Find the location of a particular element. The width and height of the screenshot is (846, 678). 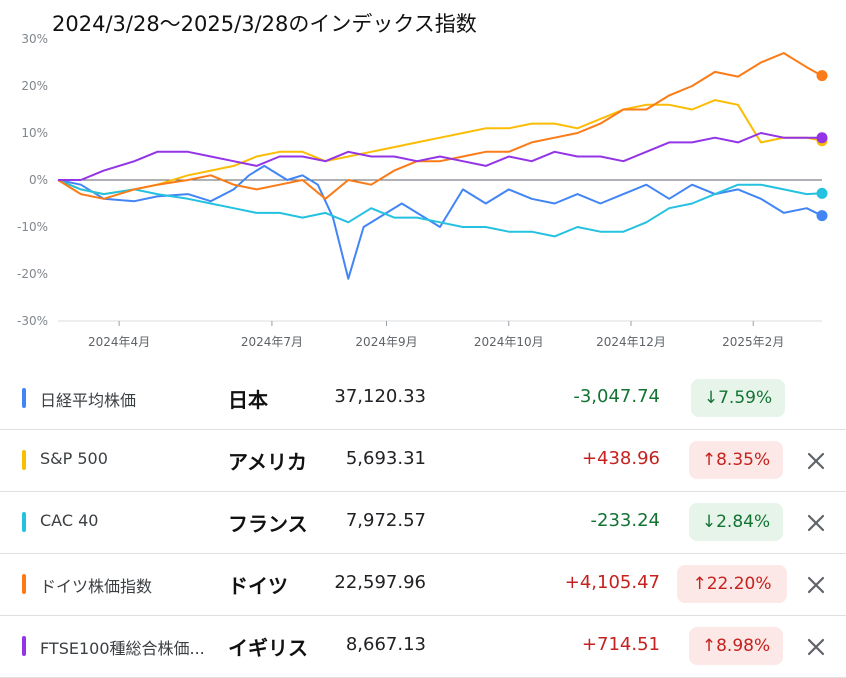

x-tick-label: 2024年9月 is located at coordinates (386, 342).